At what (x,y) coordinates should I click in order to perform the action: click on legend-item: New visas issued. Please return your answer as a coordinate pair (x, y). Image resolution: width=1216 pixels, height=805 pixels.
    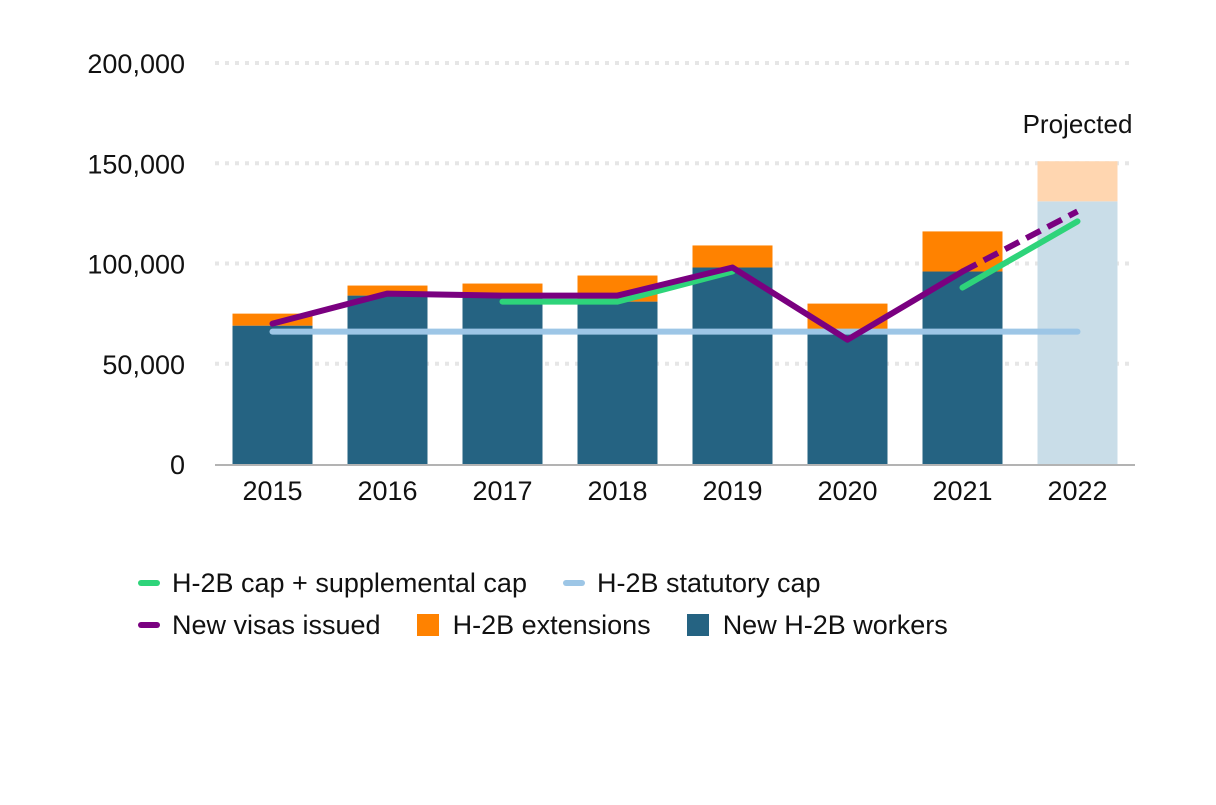
    Looking at the image, I should click on (259, 625).